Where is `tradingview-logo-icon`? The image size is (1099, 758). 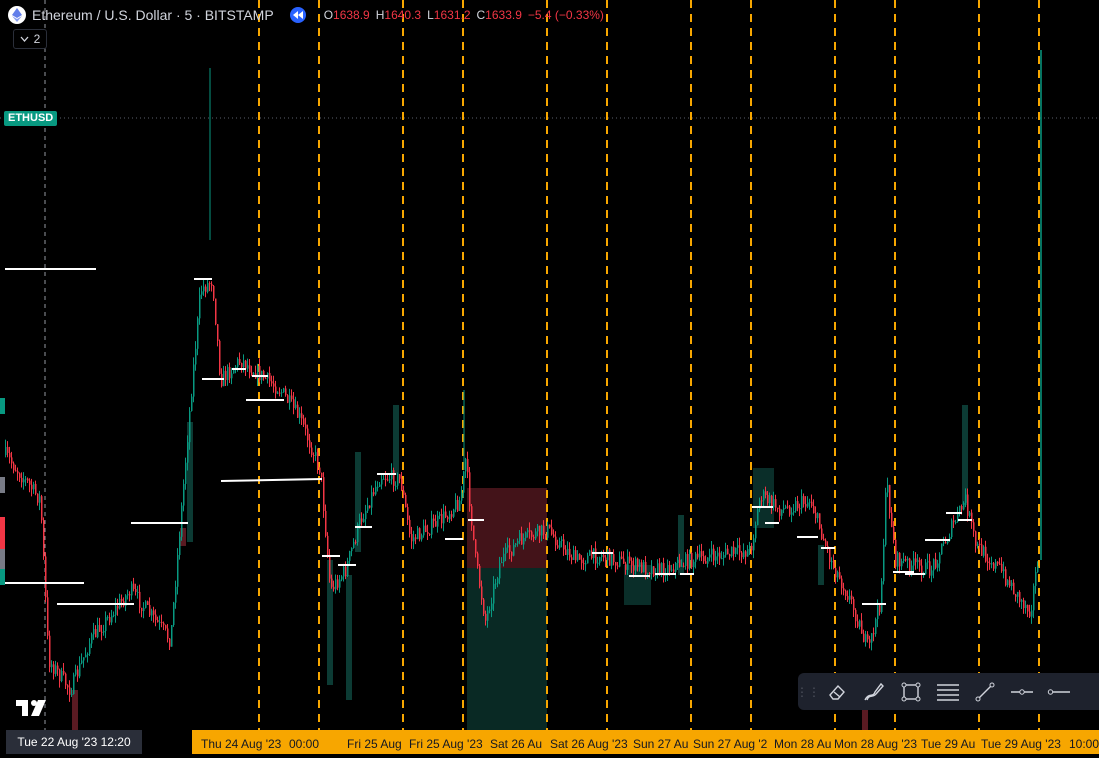
tradingview-logo-icon is located at coordinates (32, 710).